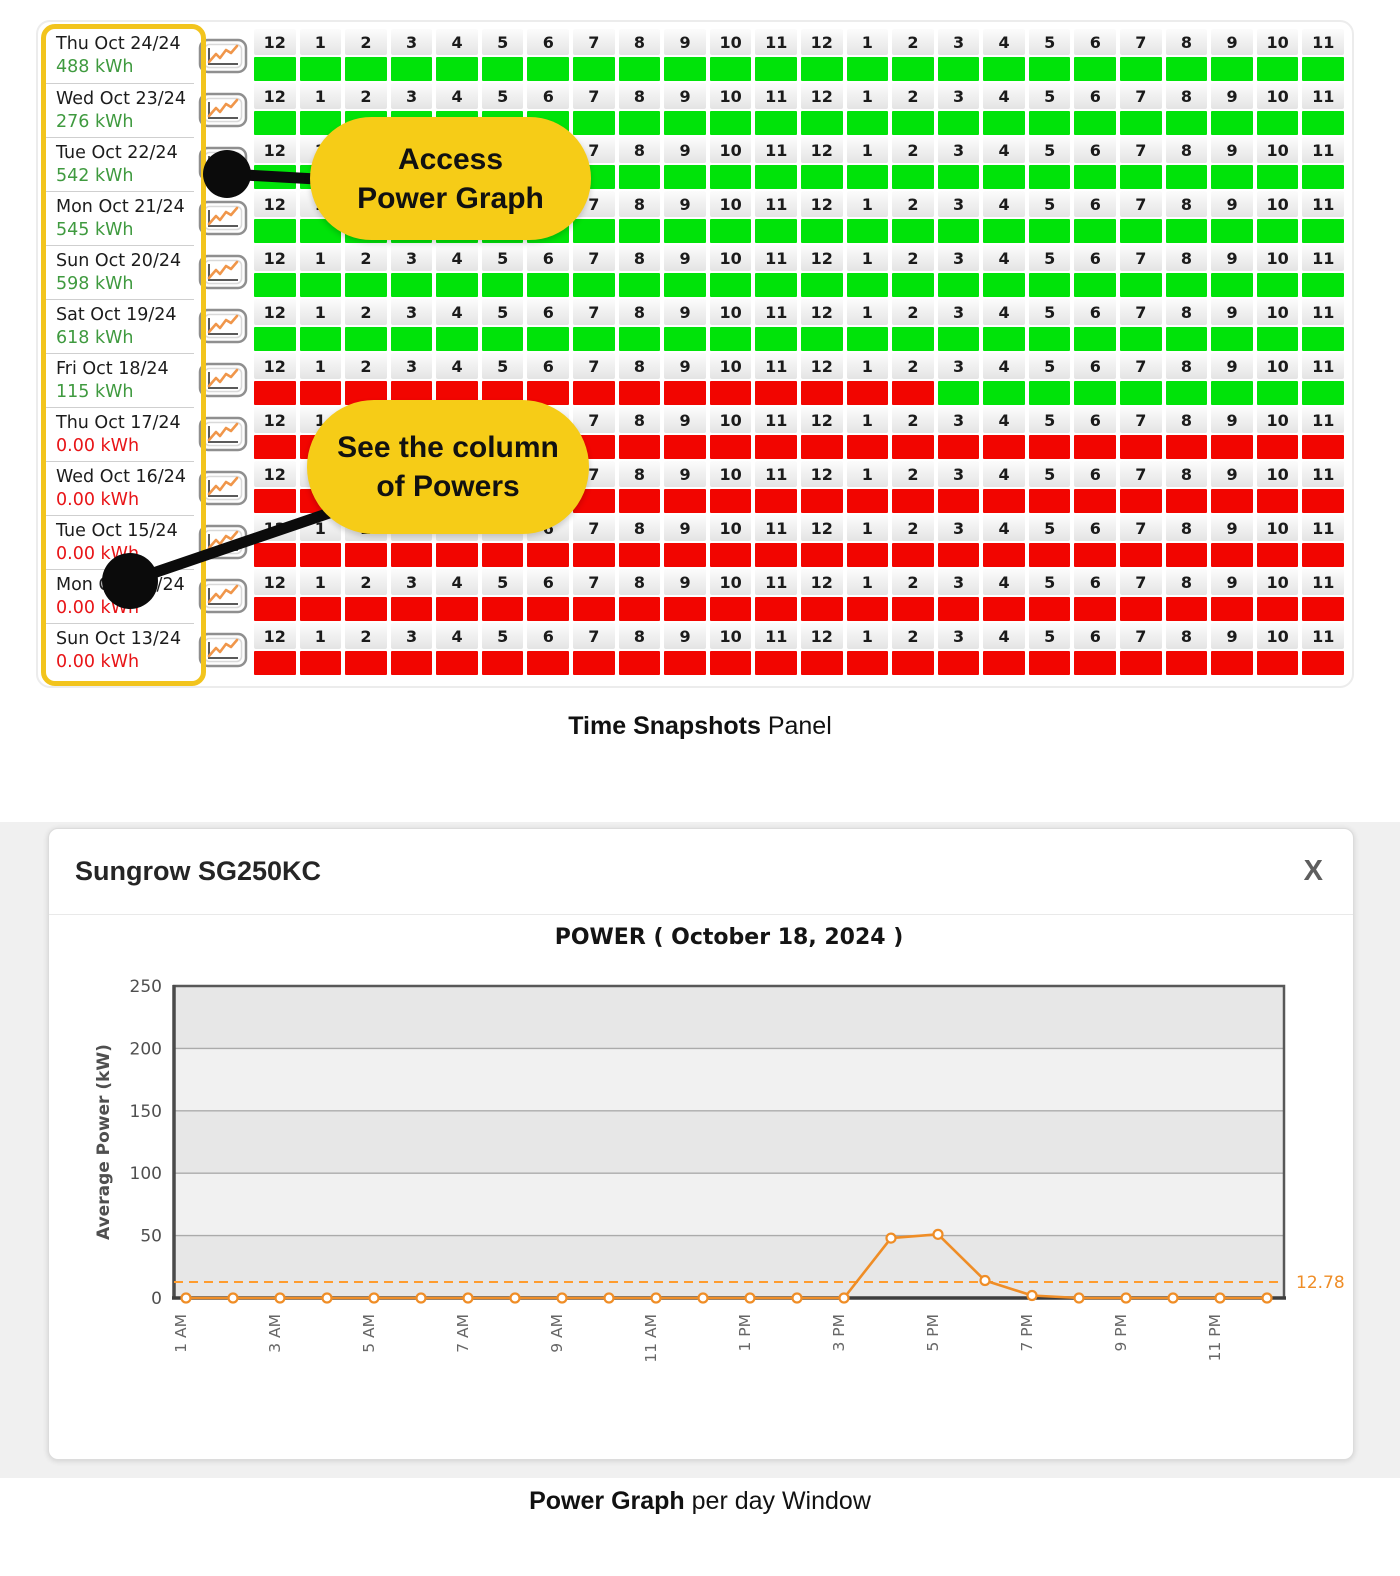 The width and height of the screenshot is (1400, 1576). What do you see at coordinates (729, 937) in the screenshot?
I see `svg-text: POWER ( October 18, 2024 )` at bounding box center [729, 937].